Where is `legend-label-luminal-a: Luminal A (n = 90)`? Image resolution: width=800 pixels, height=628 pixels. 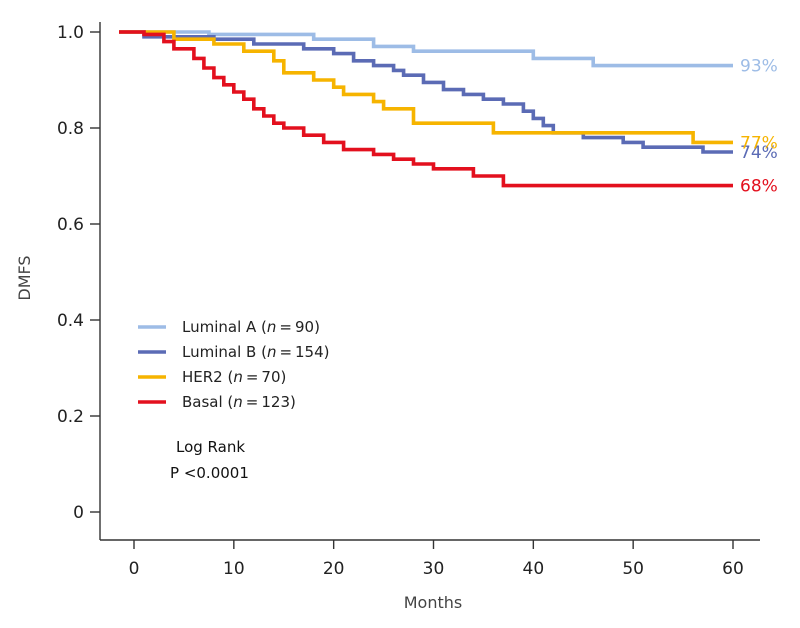
legend-label-luminal-a: Luminal A (n = 90) is located at coordinates (251, 327).